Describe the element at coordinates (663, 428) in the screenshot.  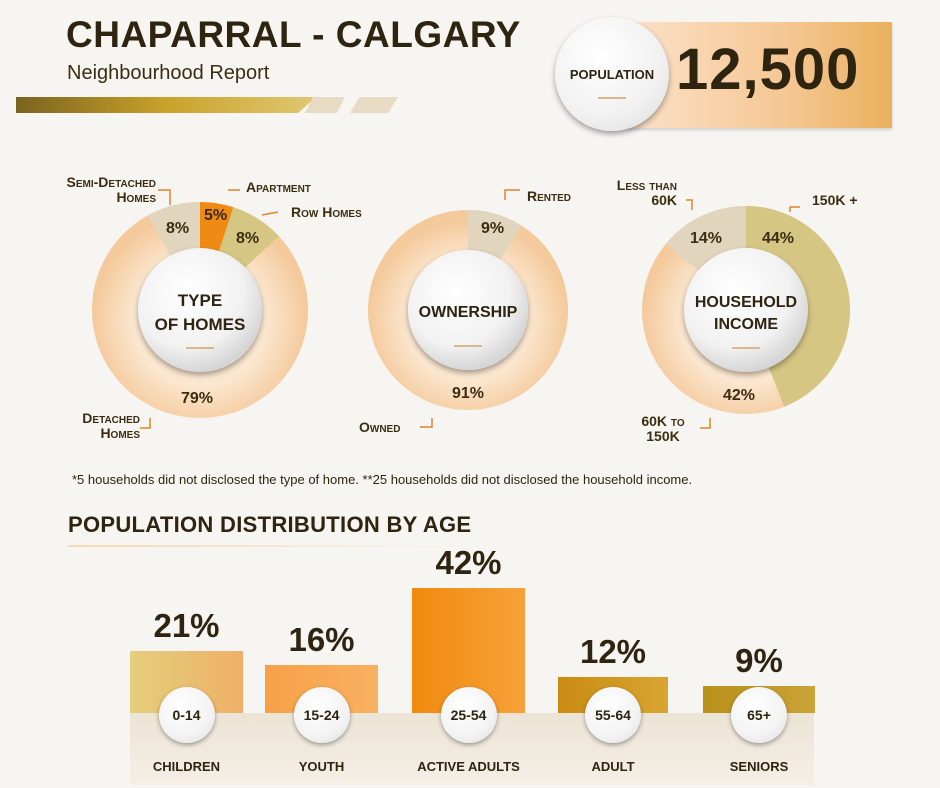
I see `label-60k-to-150k: 60K to 150K` at that location.